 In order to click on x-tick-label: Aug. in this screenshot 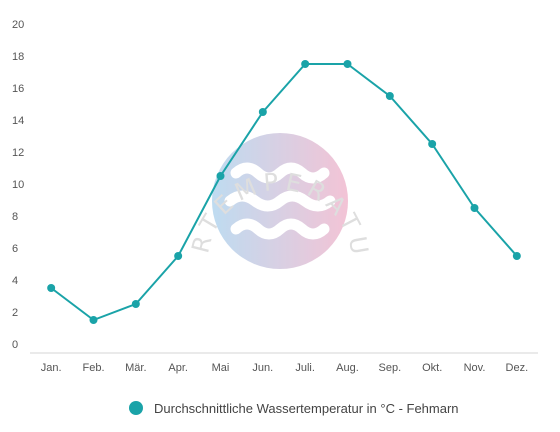, I will do `click(347, 368)`.